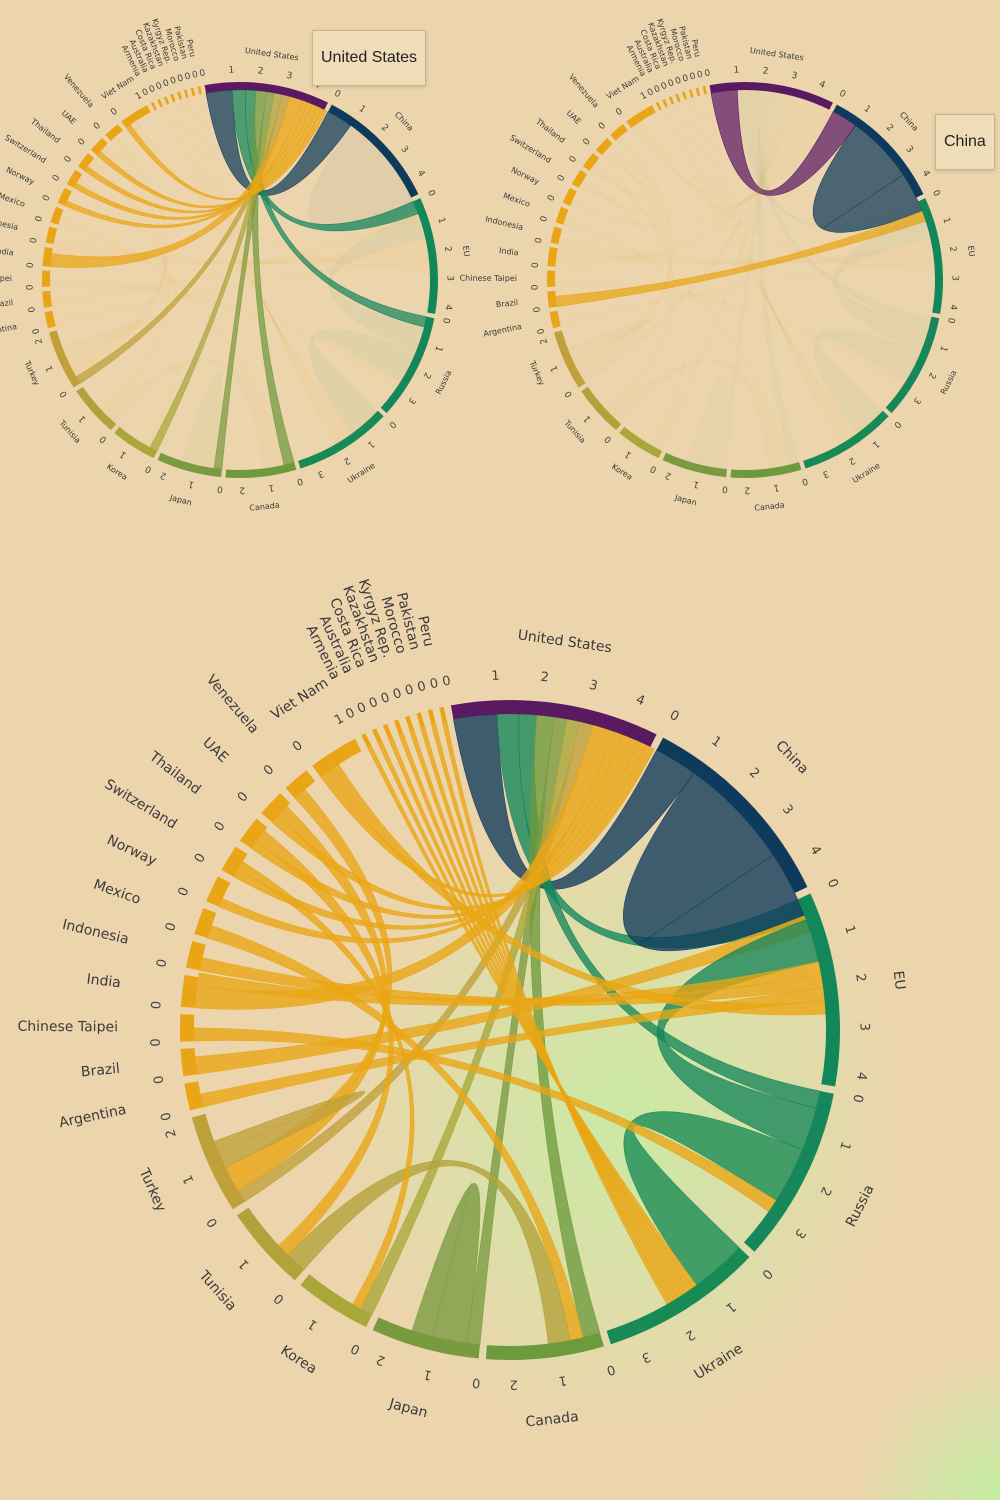  I want to click on chord-united-states-norway, so click(691, 164).